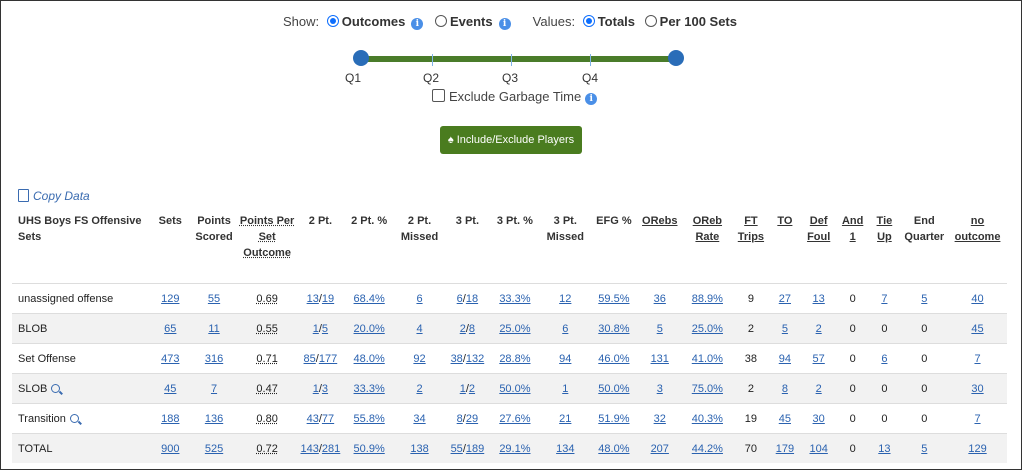 This screenshot has width=1022, height=470. Describe the element at coordinates (515, 448) in the screenshot. I see `cell-link: 29.1%` at that location.